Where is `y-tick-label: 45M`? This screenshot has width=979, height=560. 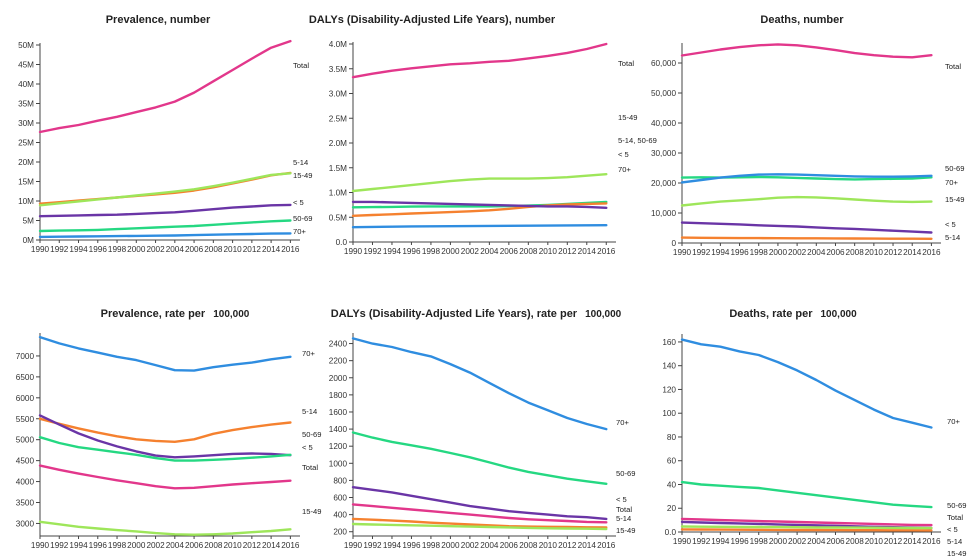
y-tick-label: 45M is located at coordinates (26, 65).